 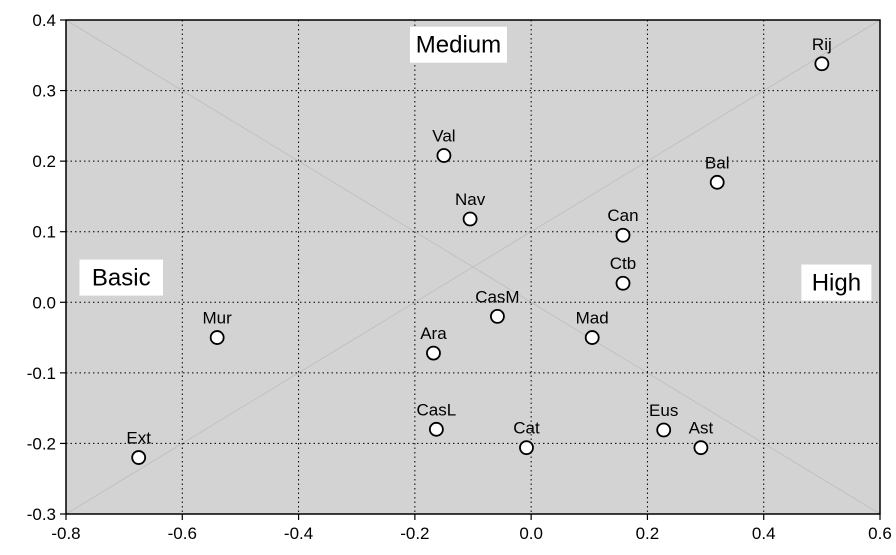 I want to click on point-nav, so click(x=470, y=219).